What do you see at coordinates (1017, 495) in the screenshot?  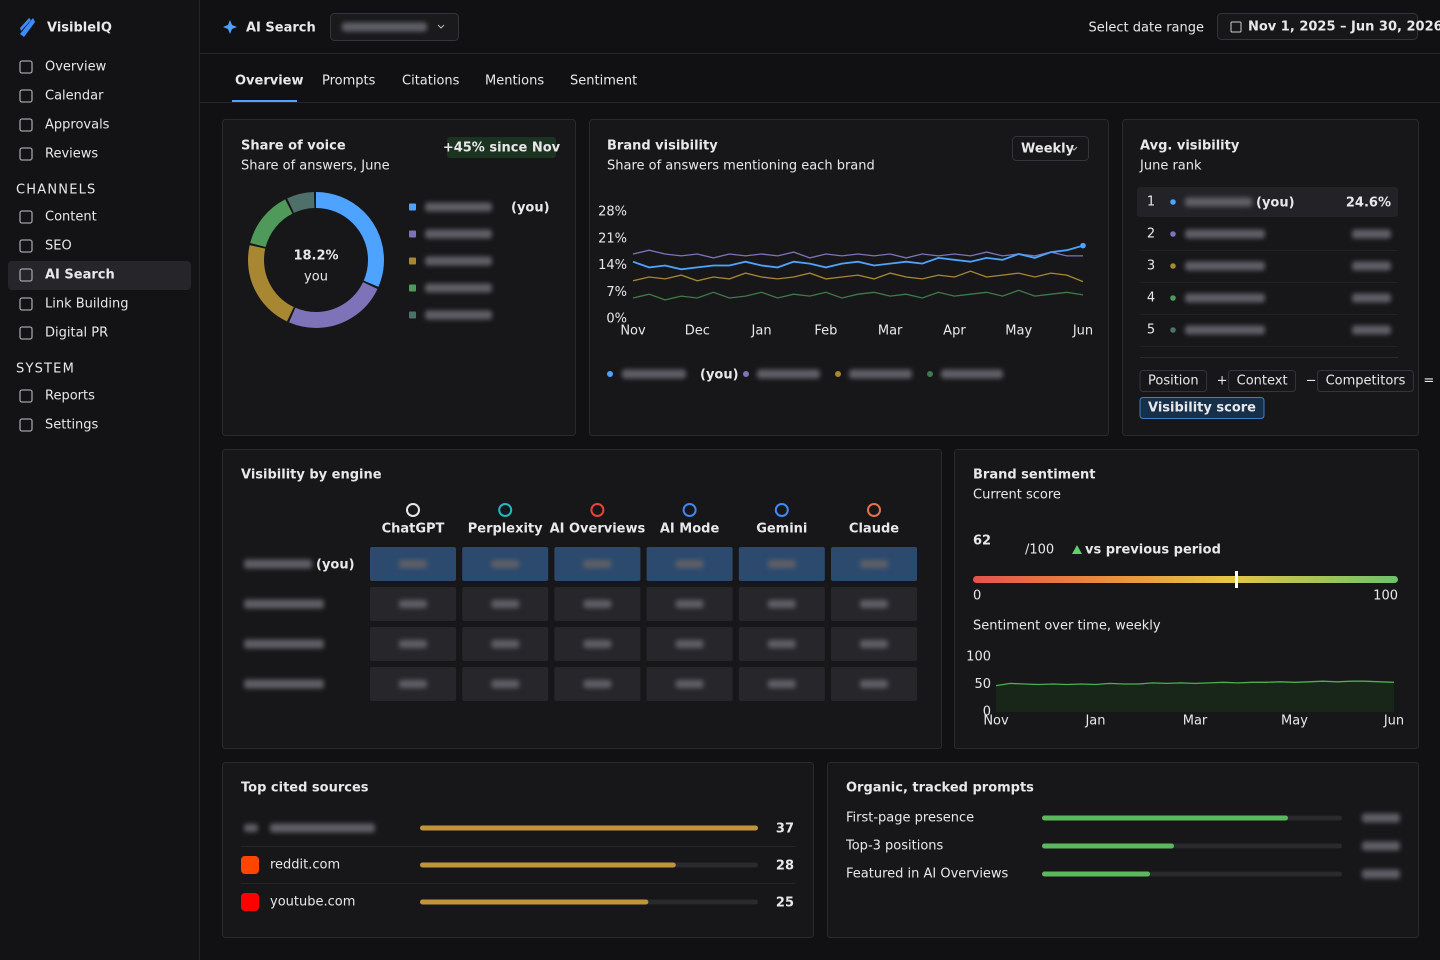 I see `card-subtitle: Current score` at bounding box center [1017, 495].